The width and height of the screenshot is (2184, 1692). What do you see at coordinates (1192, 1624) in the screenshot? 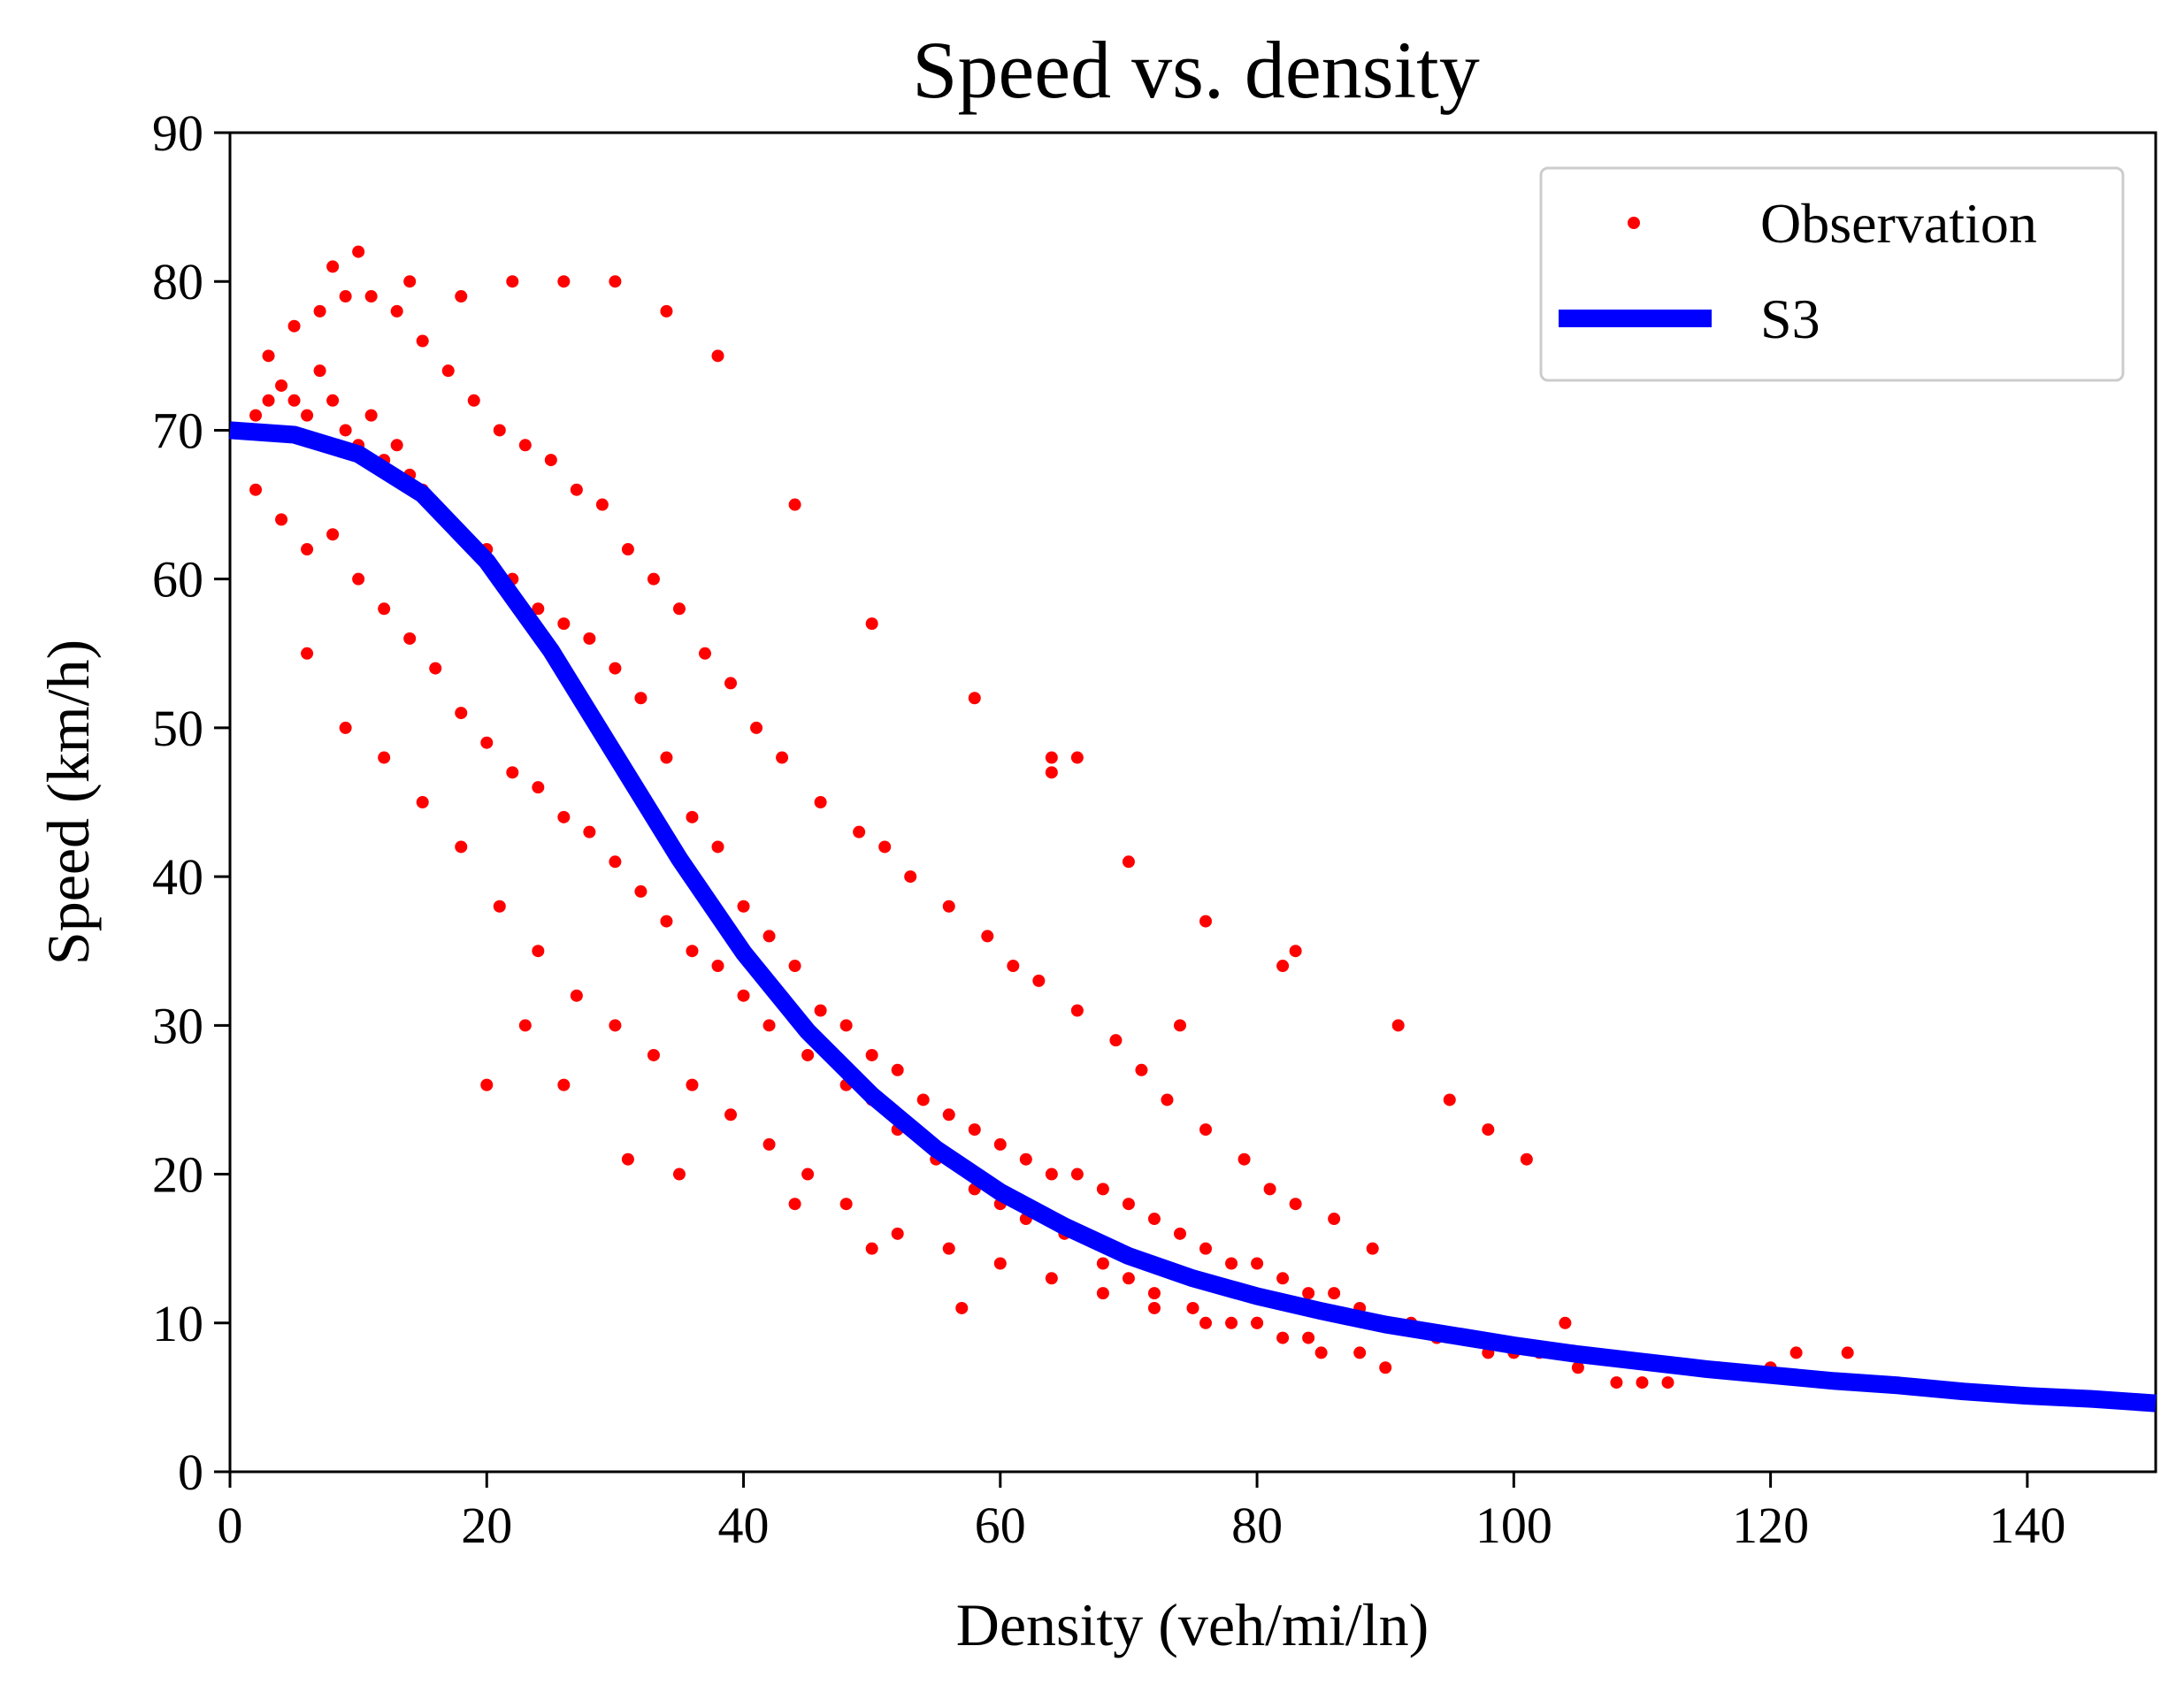
I see `x-axis-label: Density (veh/mi/ln)` at bounding box center [1192, 1624].